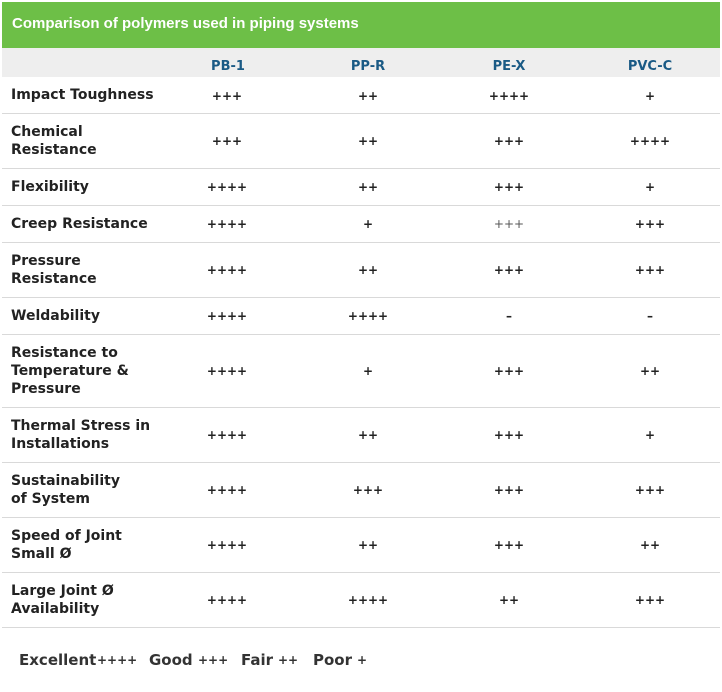  I want to click on column-header-pvcc: PVC-C, so click(650, 66).